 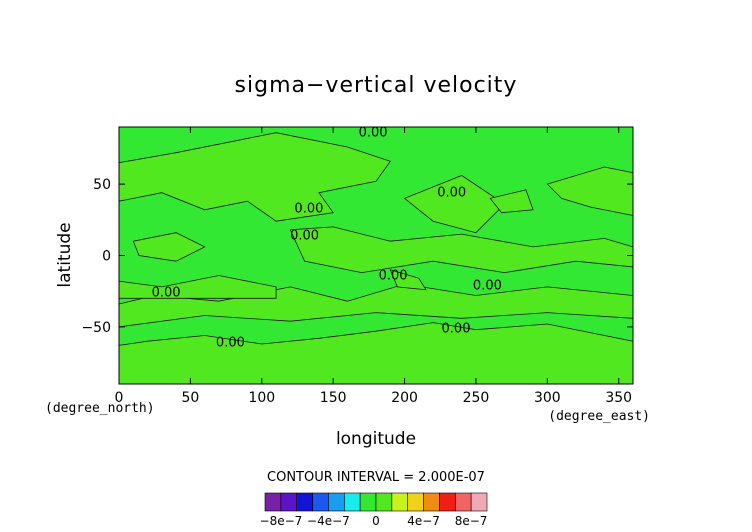 I want to click on y-tick-label: 50, so click(x=102, y=185).